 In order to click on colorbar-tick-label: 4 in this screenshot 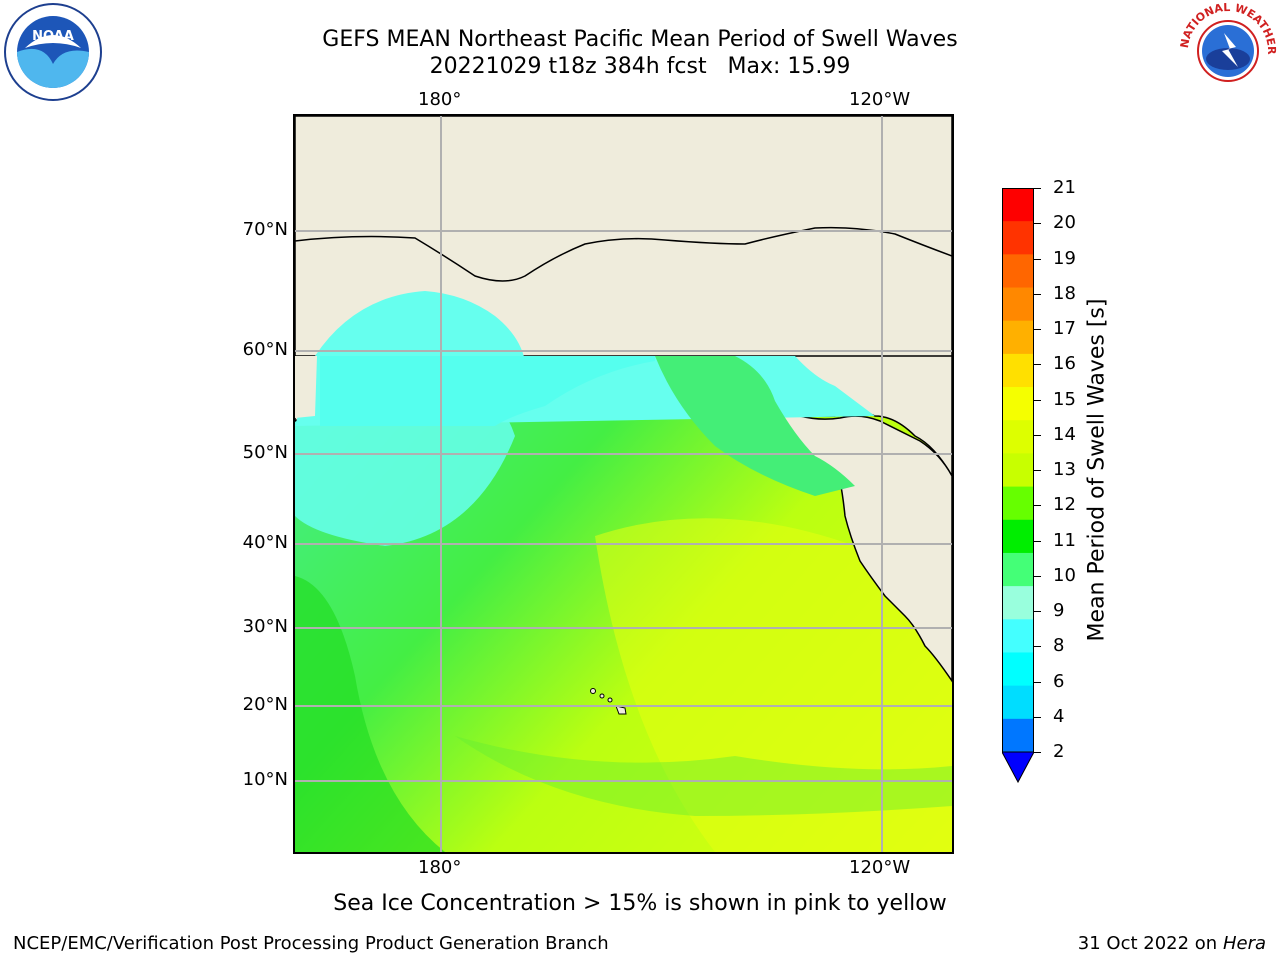, I will do `click(1059, 716)`.